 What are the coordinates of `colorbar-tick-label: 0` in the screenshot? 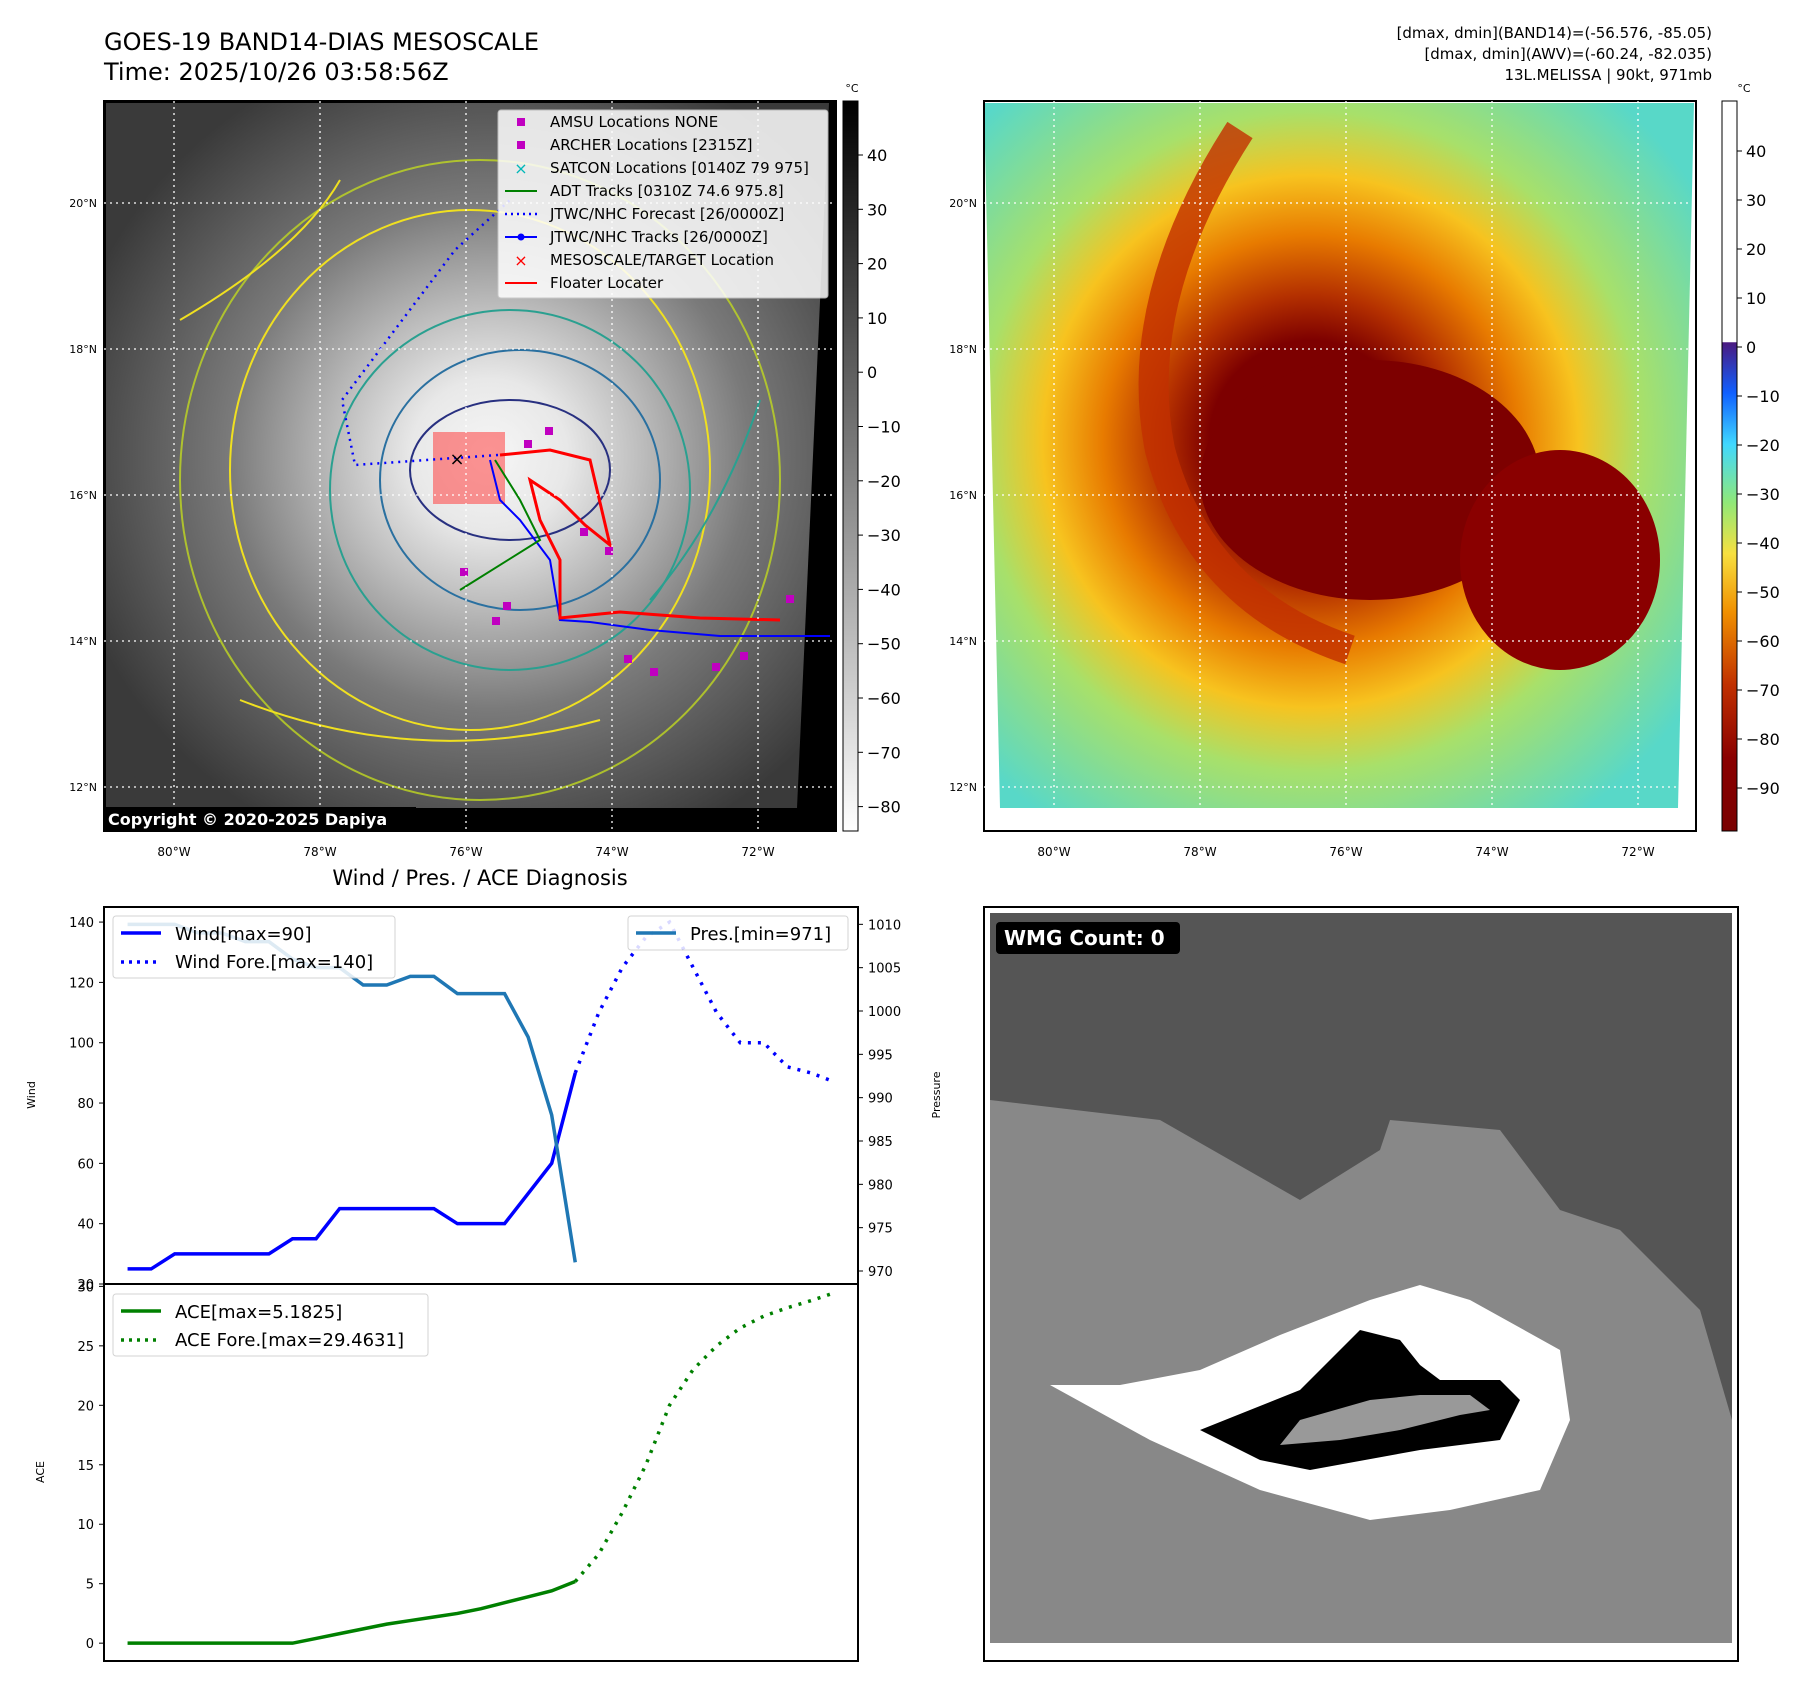 It's located at (1751, 347).